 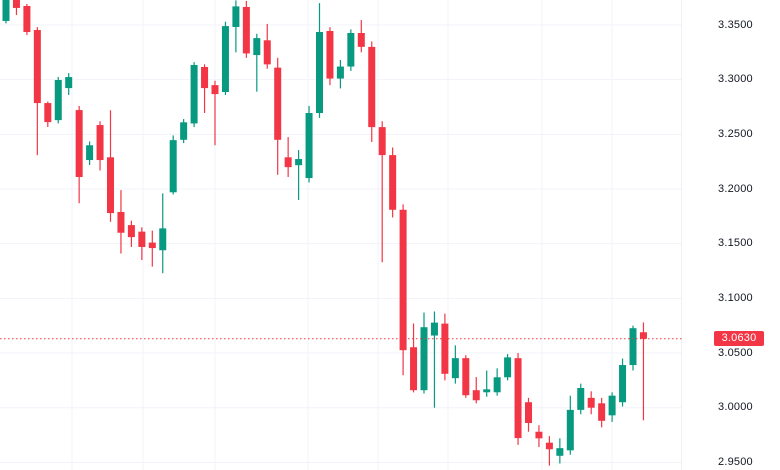 What do you see at coordinates (735, 188) in the screenshot?
I see `y-axis-label: 3.2000` at bounding box center [735, 188].